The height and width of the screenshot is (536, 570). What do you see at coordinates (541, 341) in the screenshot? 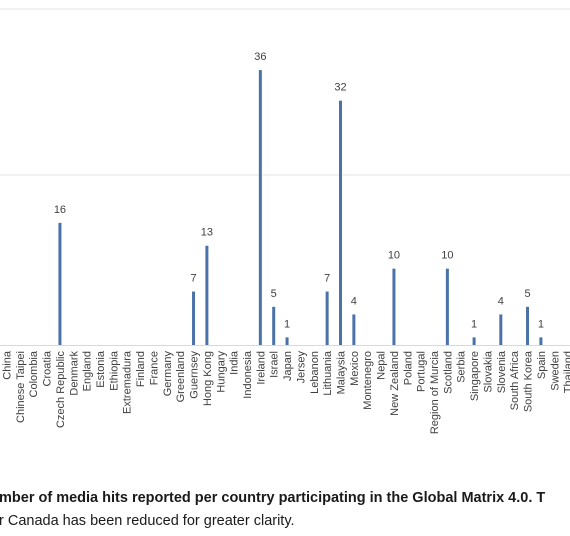
I see `bar-spain` at bounding box center [541, 341].